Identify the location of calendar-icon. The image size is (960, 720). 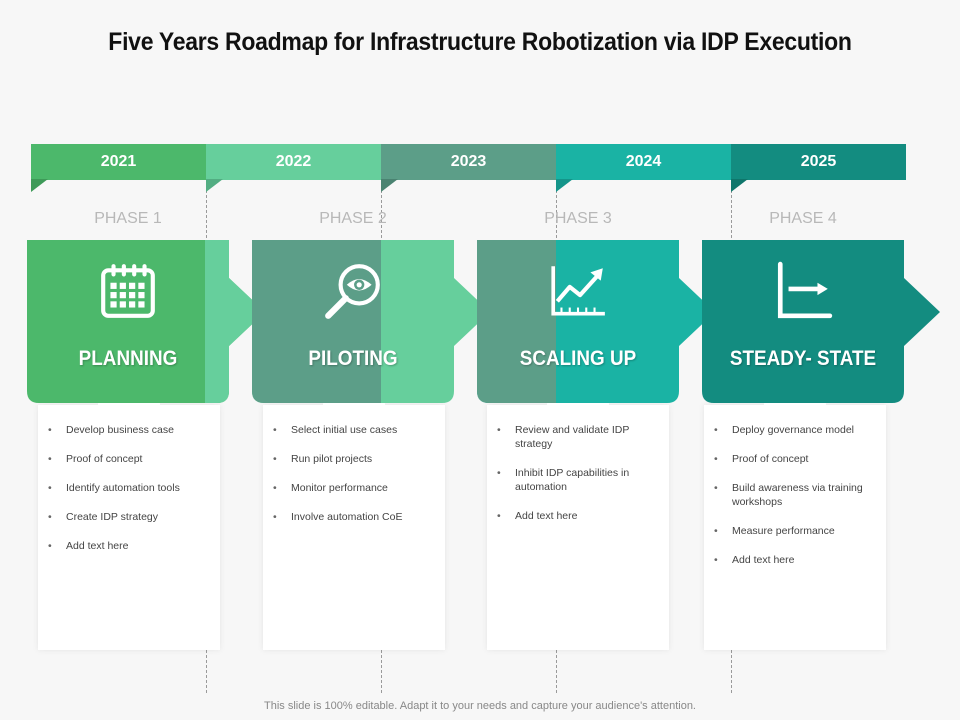
(128, 291).